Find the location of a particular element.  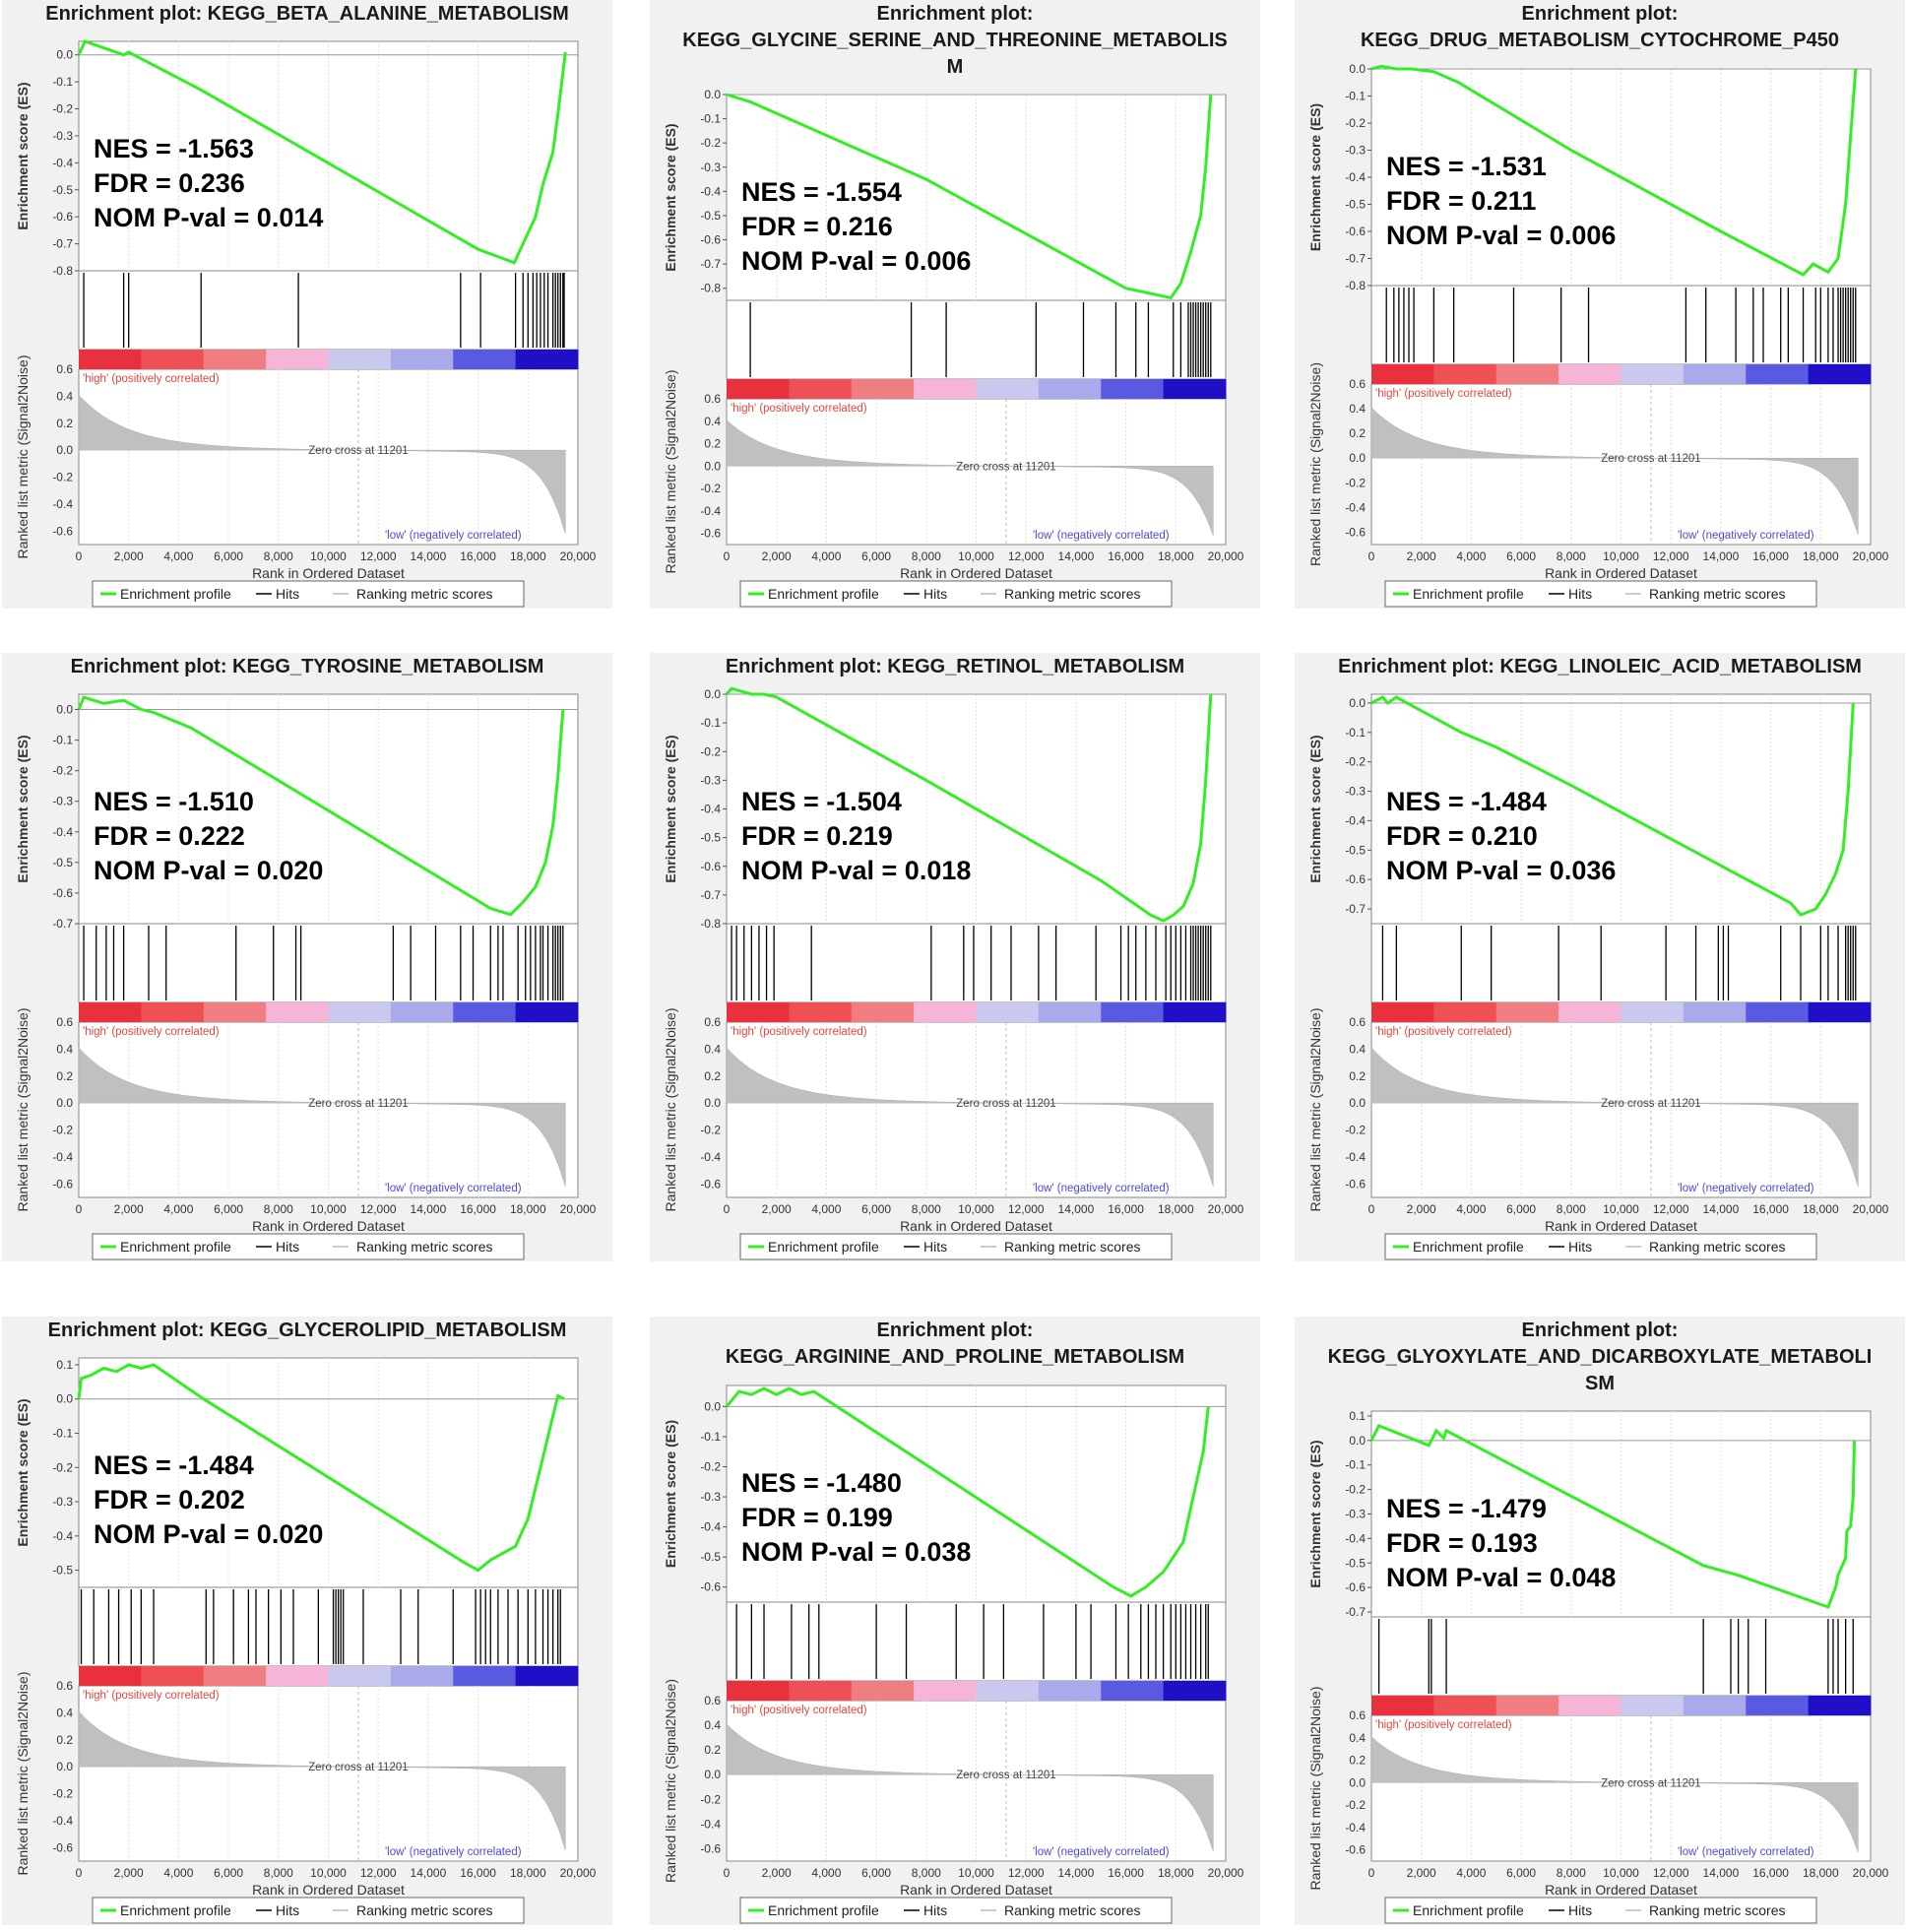

x-tick-label: 10,000 is located at coordinates (1621, 556).